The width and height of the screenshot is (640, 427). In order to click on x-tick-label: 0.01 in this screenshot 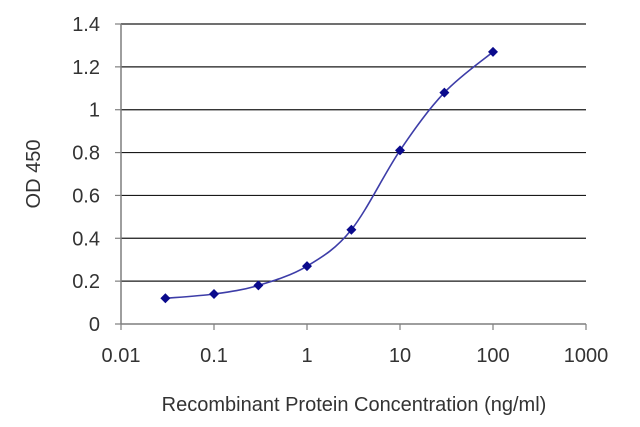, I will do `click(121, 356)`.